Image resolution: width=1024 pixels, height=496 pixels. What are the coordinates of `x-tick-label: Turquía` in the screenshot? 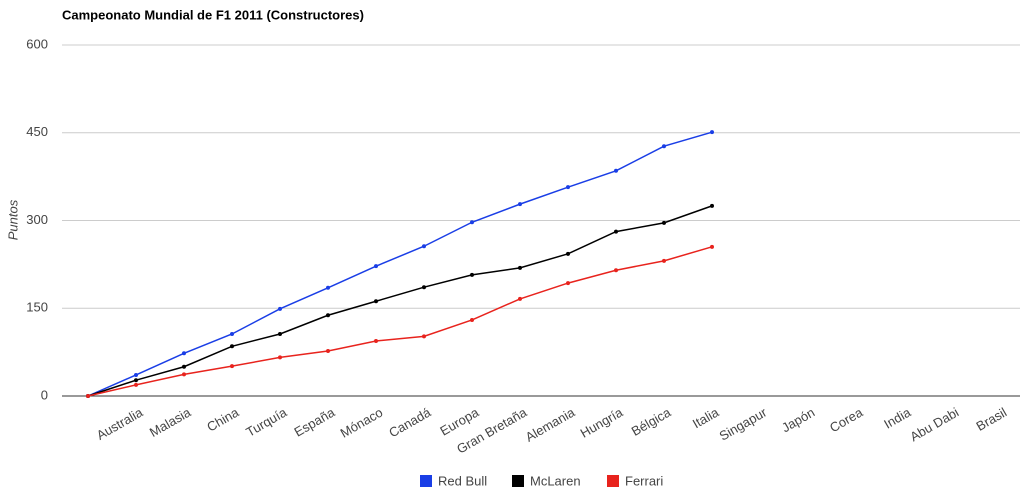 It's located at (266, 422).